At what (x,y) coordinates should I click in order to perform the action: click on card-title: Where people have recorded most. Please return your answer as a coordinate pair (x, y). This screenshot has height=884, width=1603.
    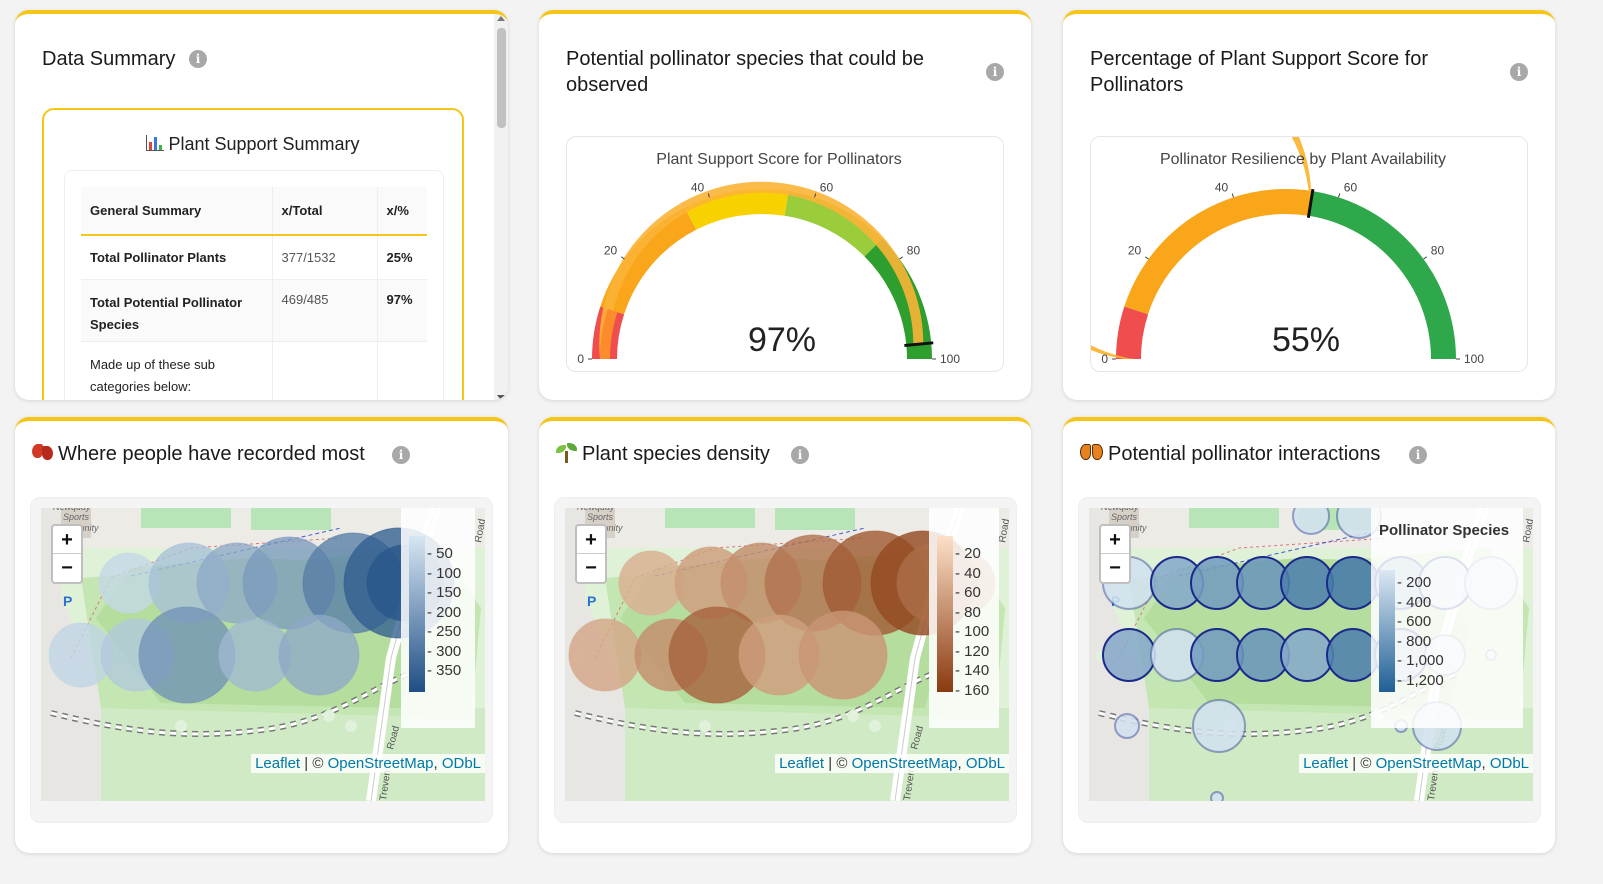
    Looking at the image, I should click on (198, 454).